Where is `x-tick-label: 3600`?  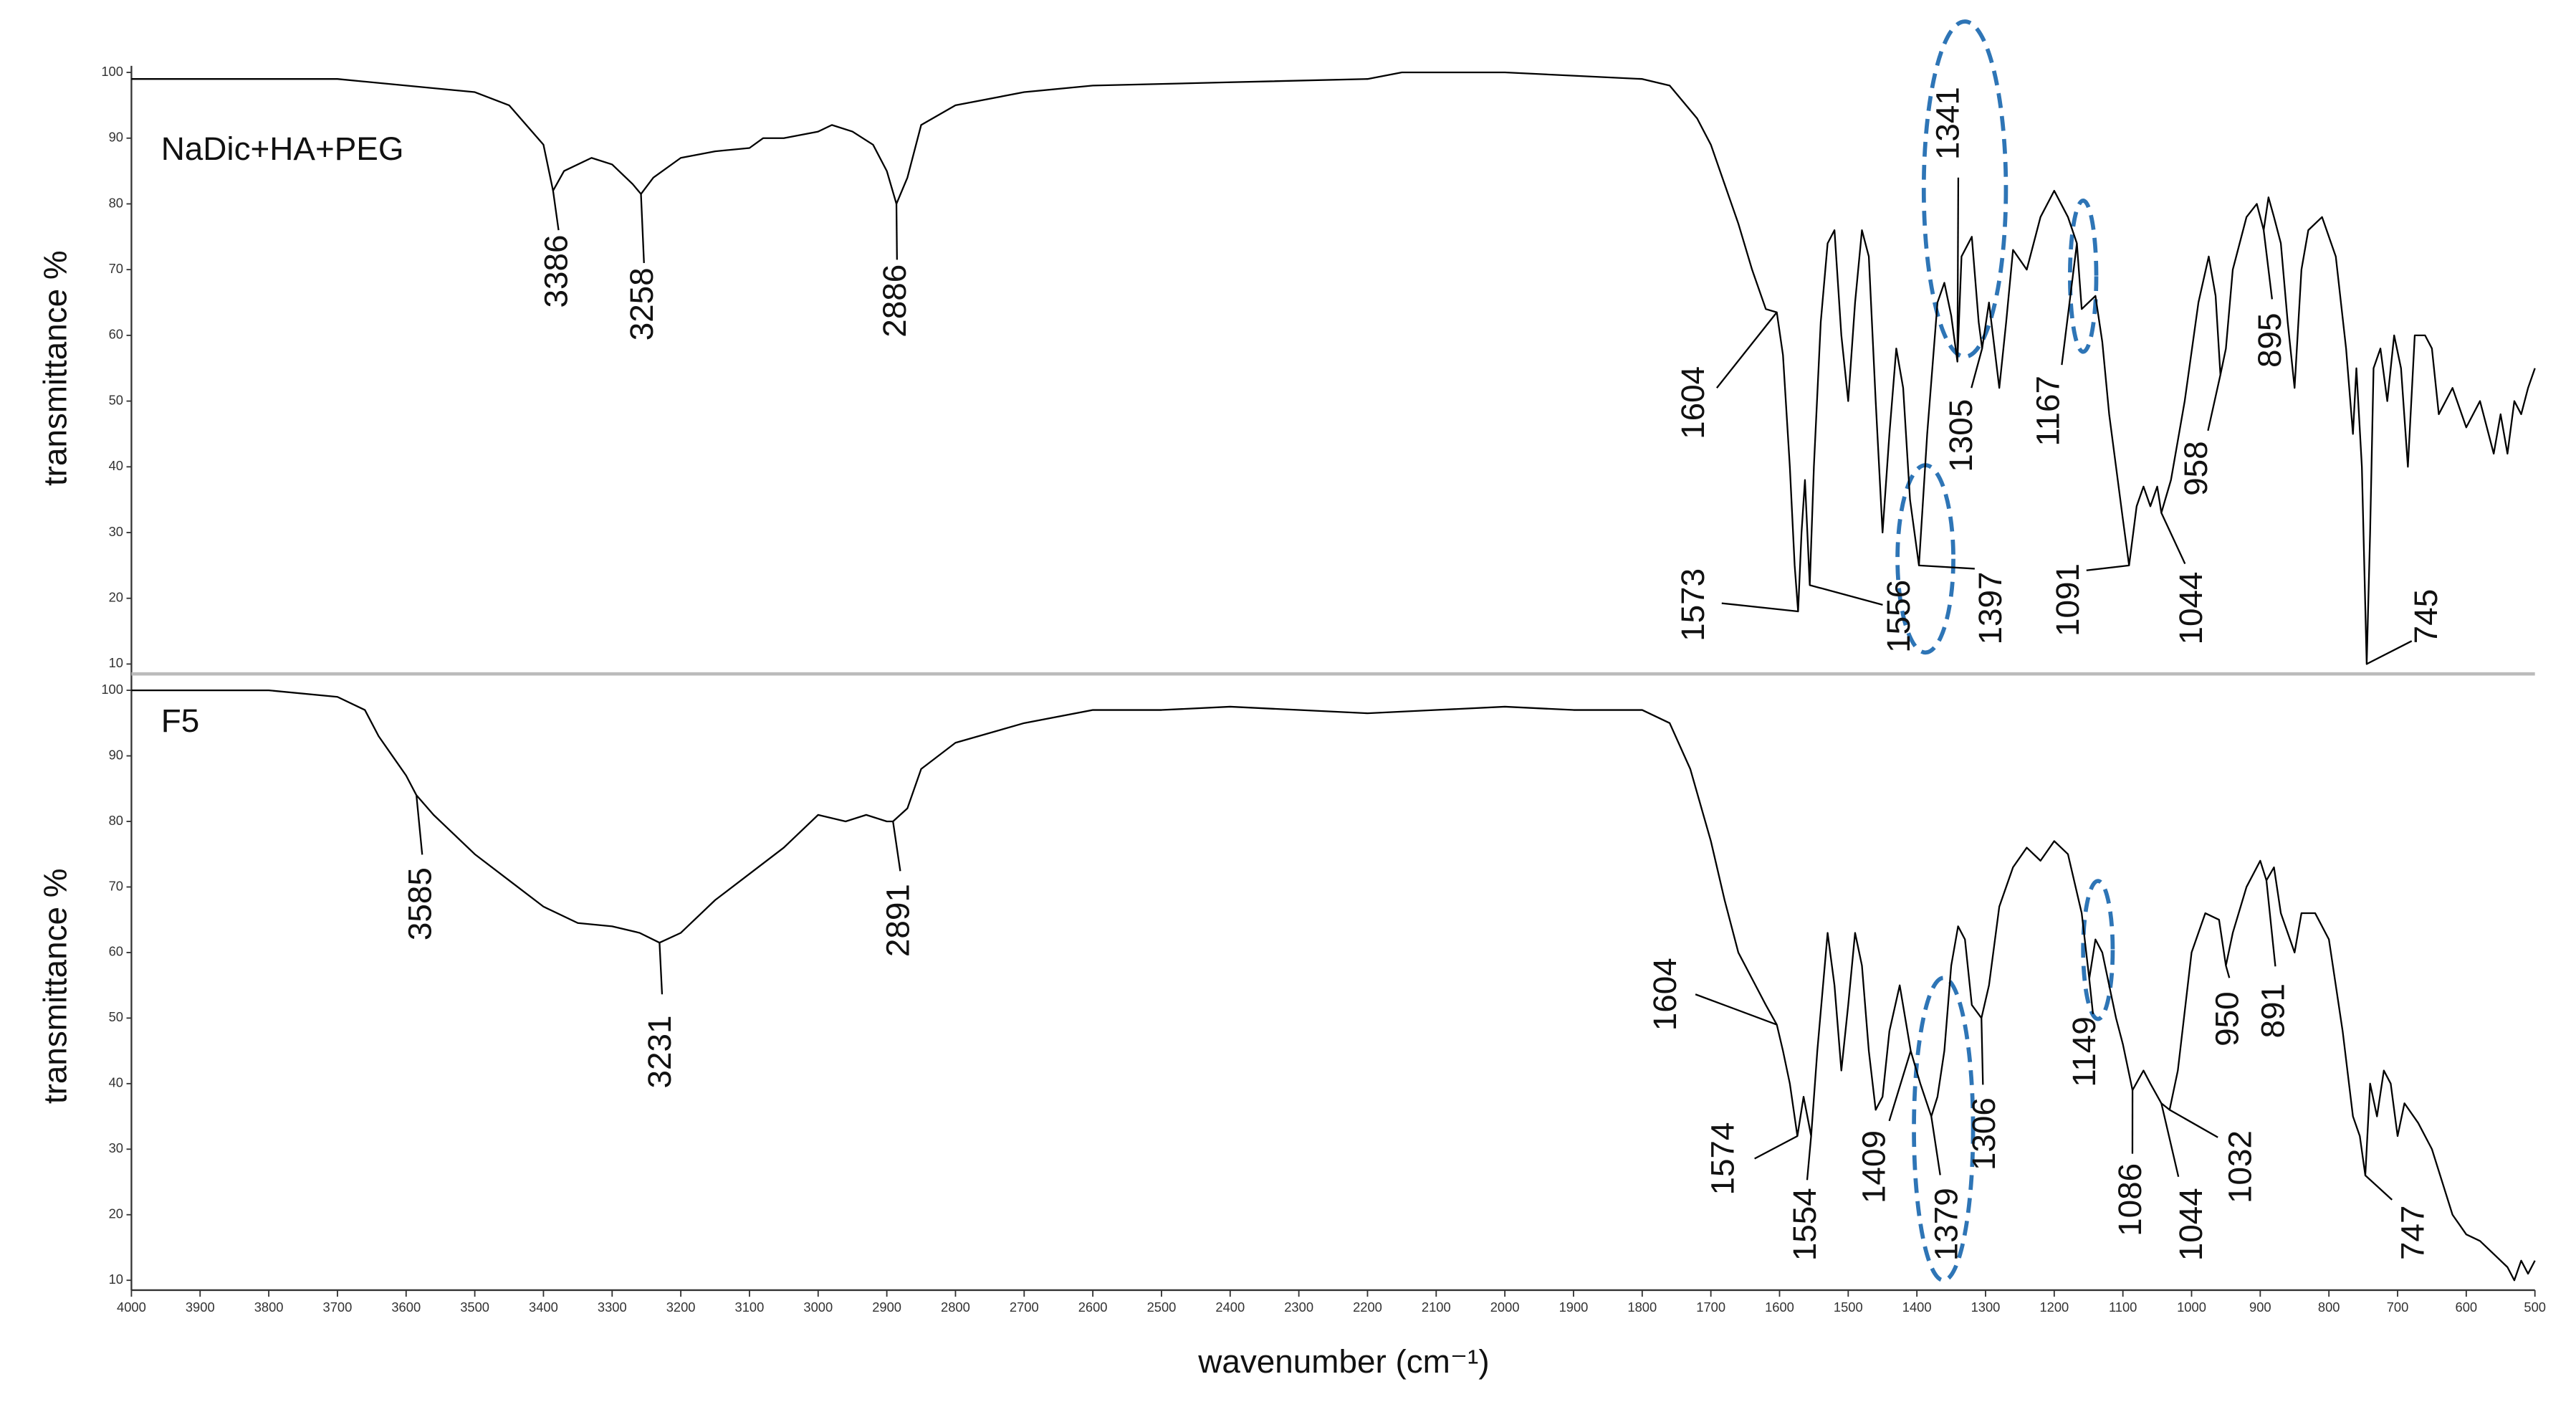 x-tick-label: 3600 is located at coordinates (406, 1308).